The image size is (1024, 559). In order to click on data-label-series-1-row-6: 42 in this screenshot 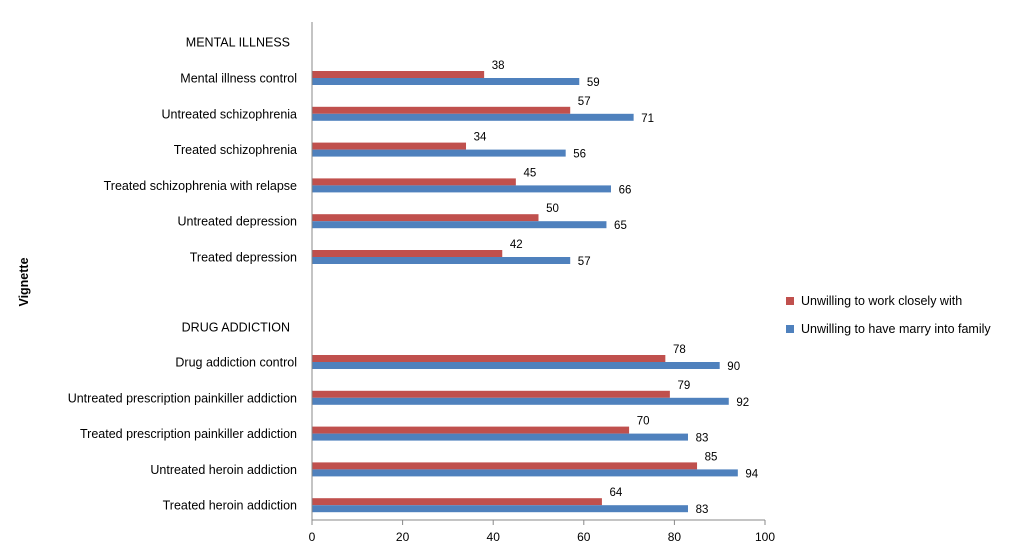, I will do `click(516, 245)`.